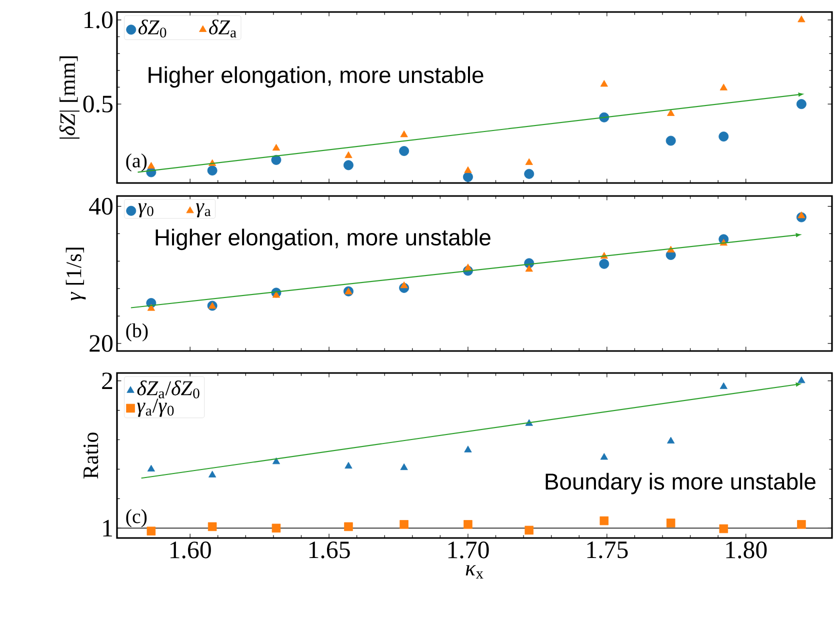  I want to click on y-tick-label: 20, so click(101, 343).